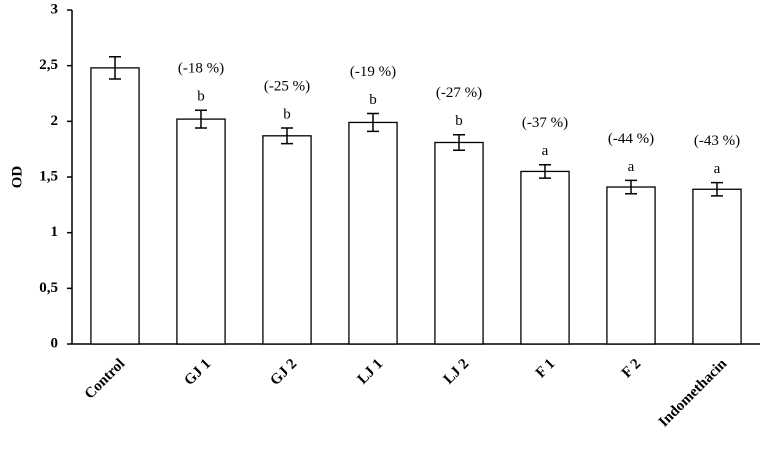 This screenshot has width=769, height=463. Describe the element at coordinates (48, 288) in the screenshot. I see `y-tick-label: 0,5` at that location.